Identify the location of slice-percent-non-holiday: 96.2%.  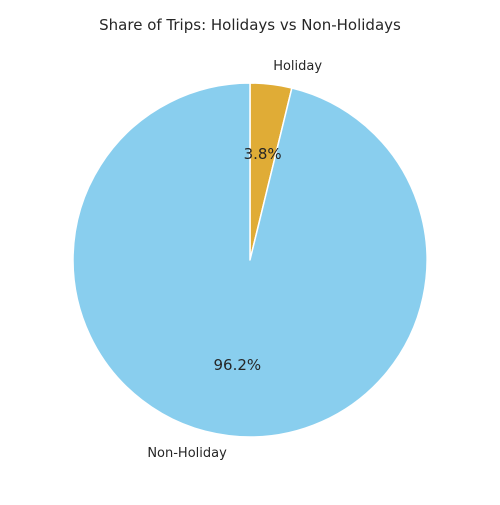
(238, 365).